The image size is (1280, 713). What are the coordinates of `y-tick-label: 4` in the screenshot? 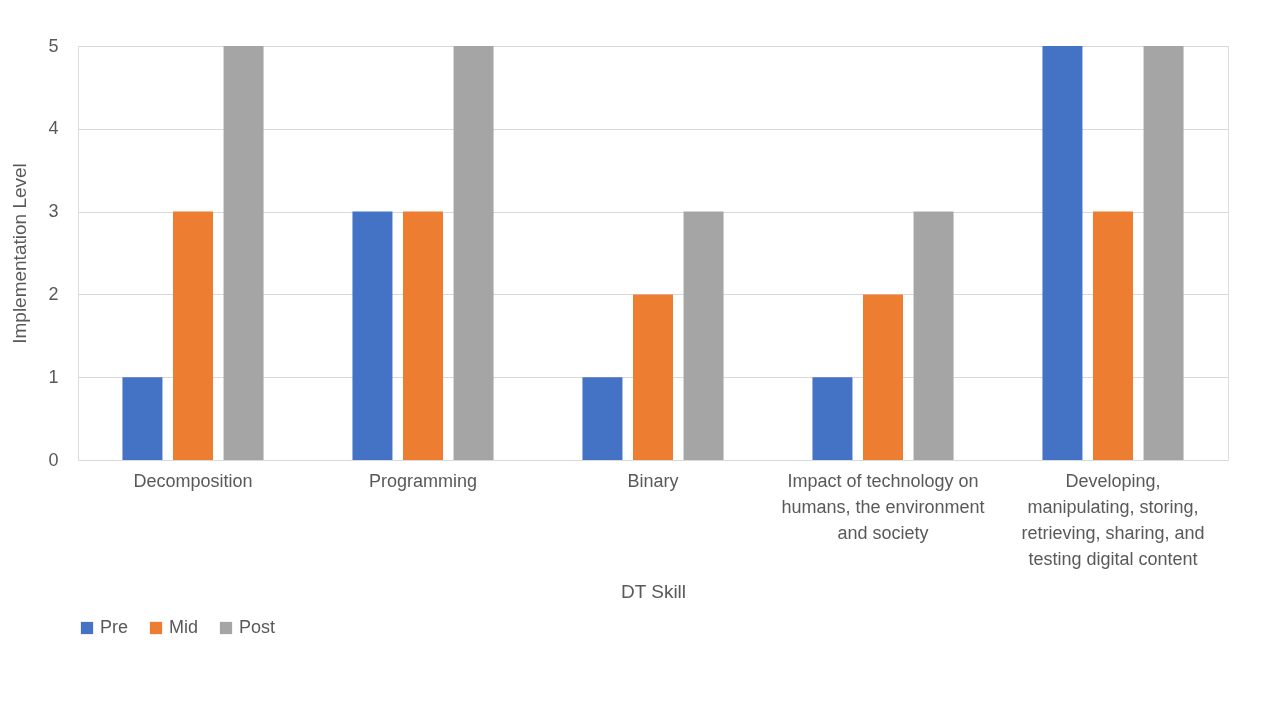 It's located at (53, 128).